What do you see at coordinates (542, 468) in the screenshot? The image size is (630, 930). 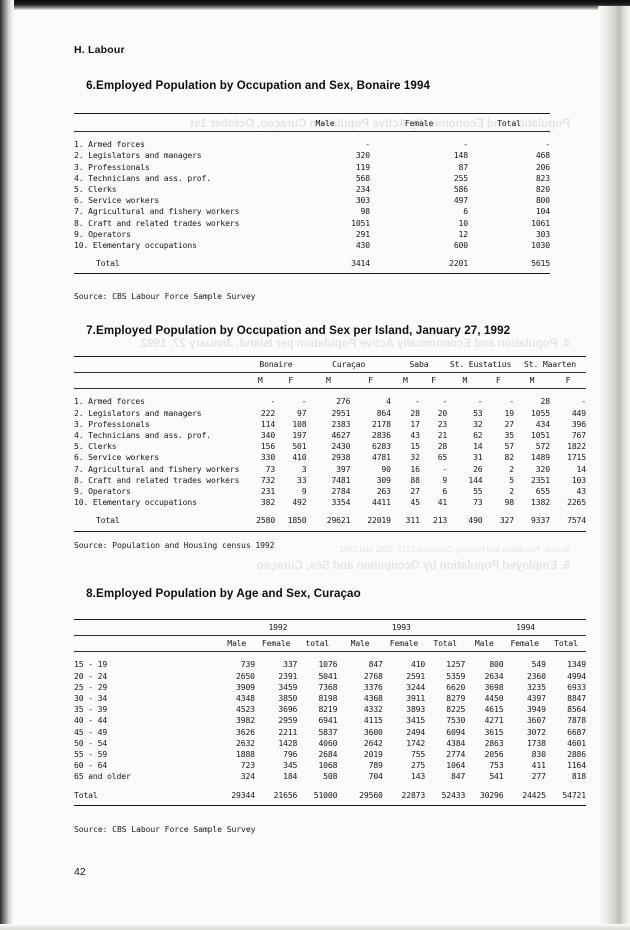 I see `cell: 320` at bounding box center [542, 468].